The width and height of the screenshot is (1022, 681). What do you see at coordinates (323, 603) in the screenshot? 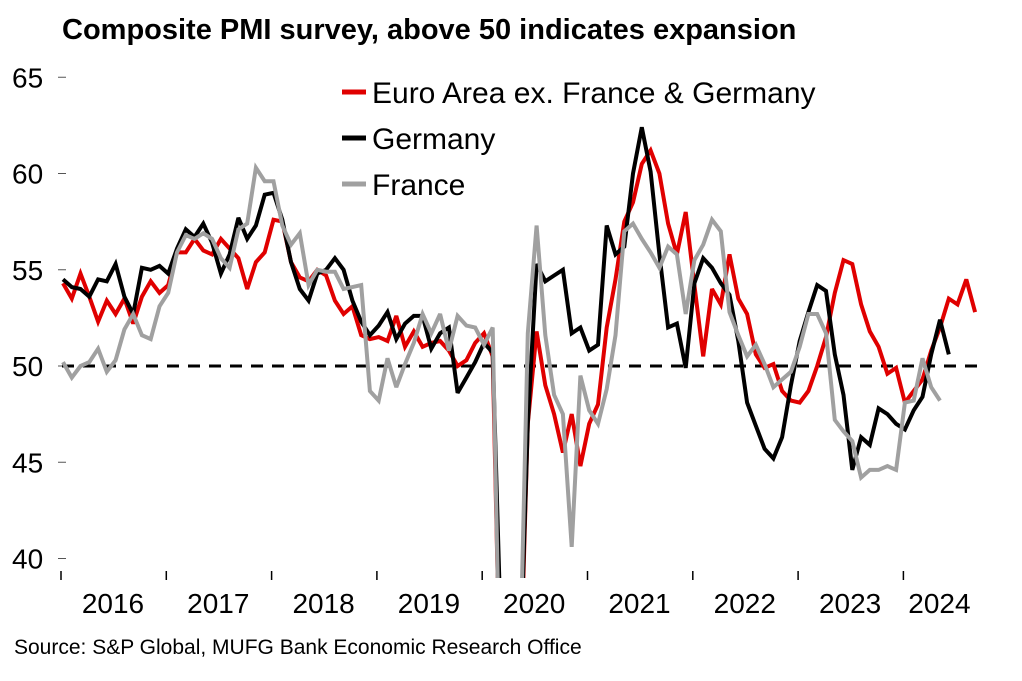
I see `x-tick-label: 2018` at bounding box center [323, 603].